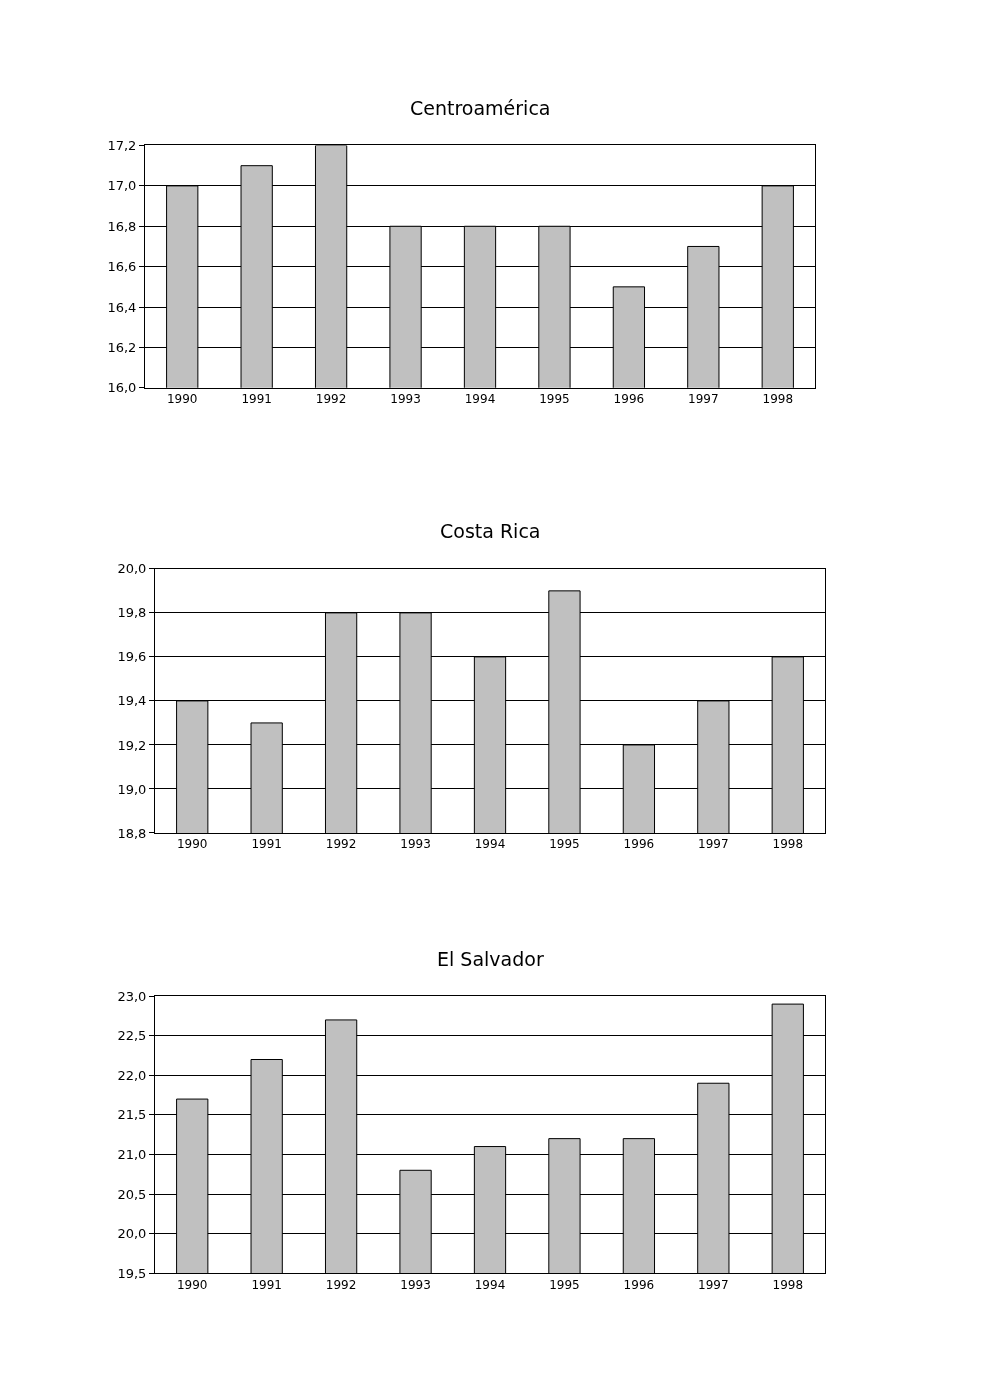 This screenshot has width=985, height=1388. I want to click on chart-title: Costa Rica, so click(490, 531).